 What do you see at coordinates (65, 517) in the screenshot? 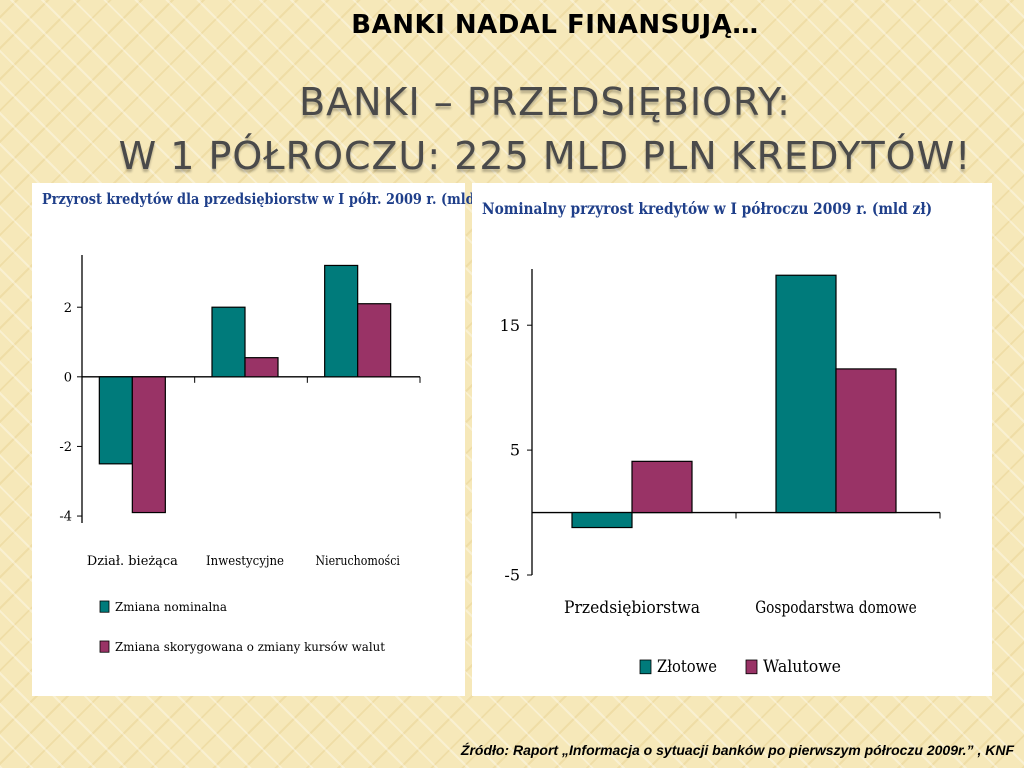
I see `y-tick-label: -4` at bounding box center [65, 517].